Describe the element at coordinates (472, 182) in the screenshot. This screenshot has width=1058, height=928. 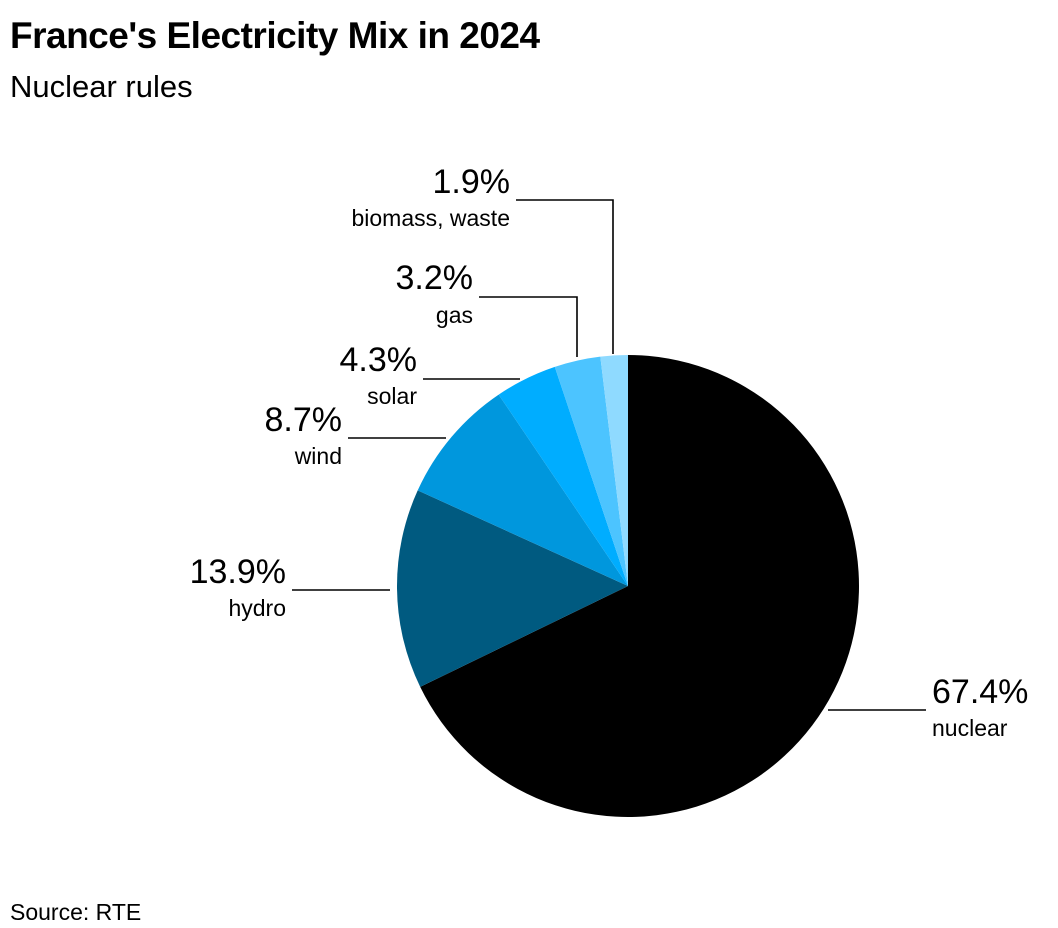
I see `value-label-biomass: 1.9%` at that location.